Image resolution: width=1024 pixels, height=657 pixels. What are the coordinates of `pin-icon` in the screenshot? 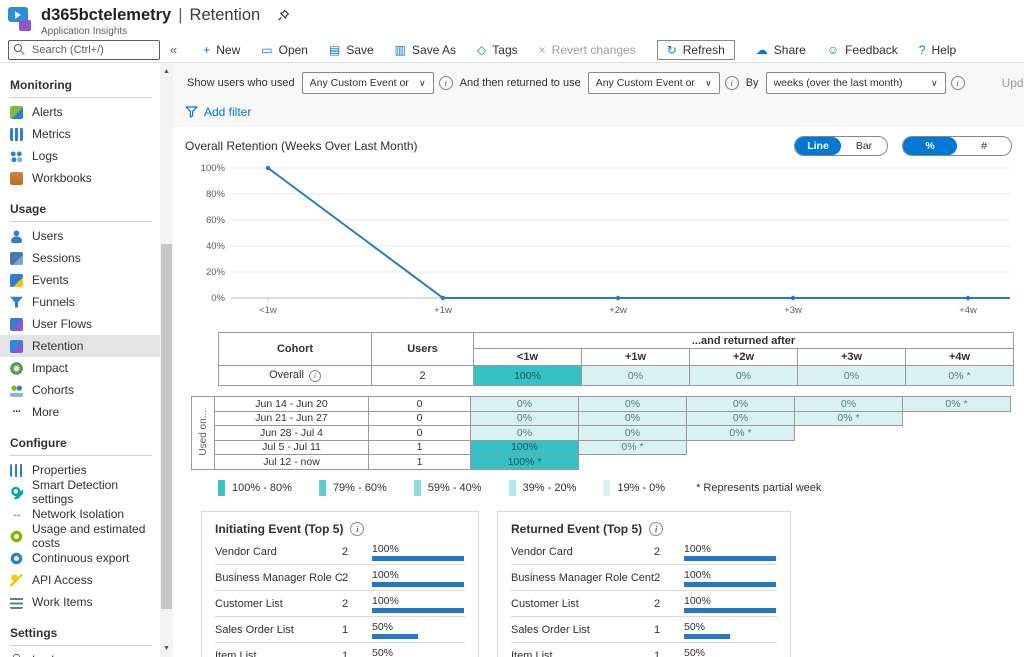 It's located at (283, 15).